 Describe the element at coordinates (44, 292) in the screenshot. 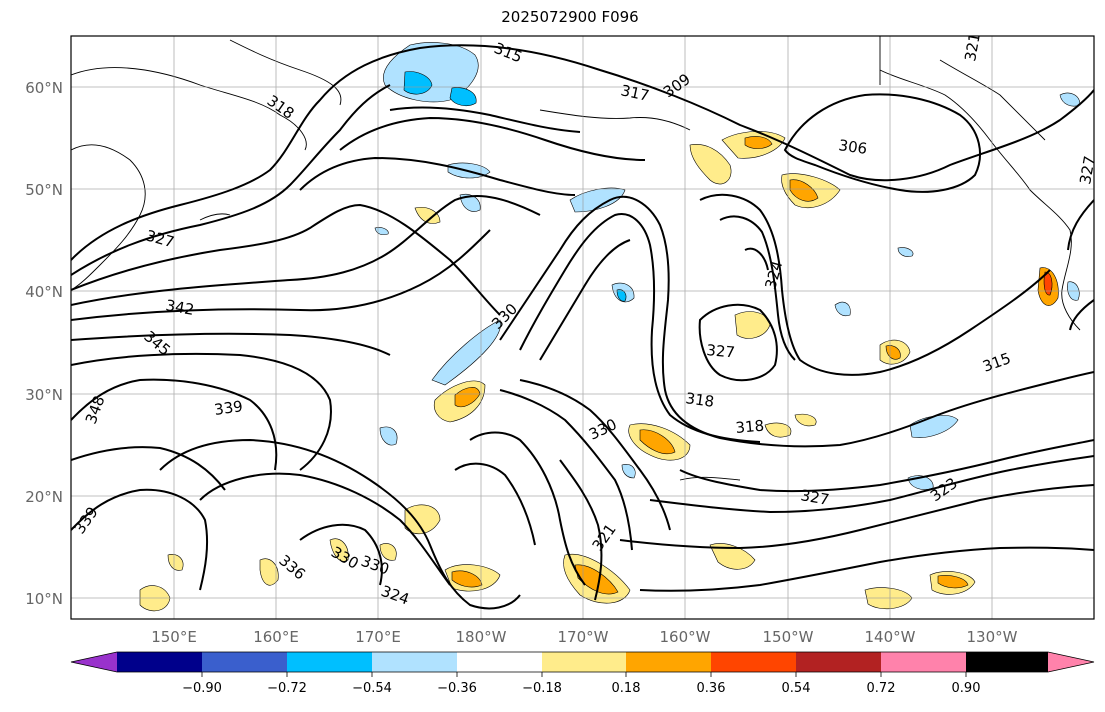

I see `lat-label: 40°N` at that location.